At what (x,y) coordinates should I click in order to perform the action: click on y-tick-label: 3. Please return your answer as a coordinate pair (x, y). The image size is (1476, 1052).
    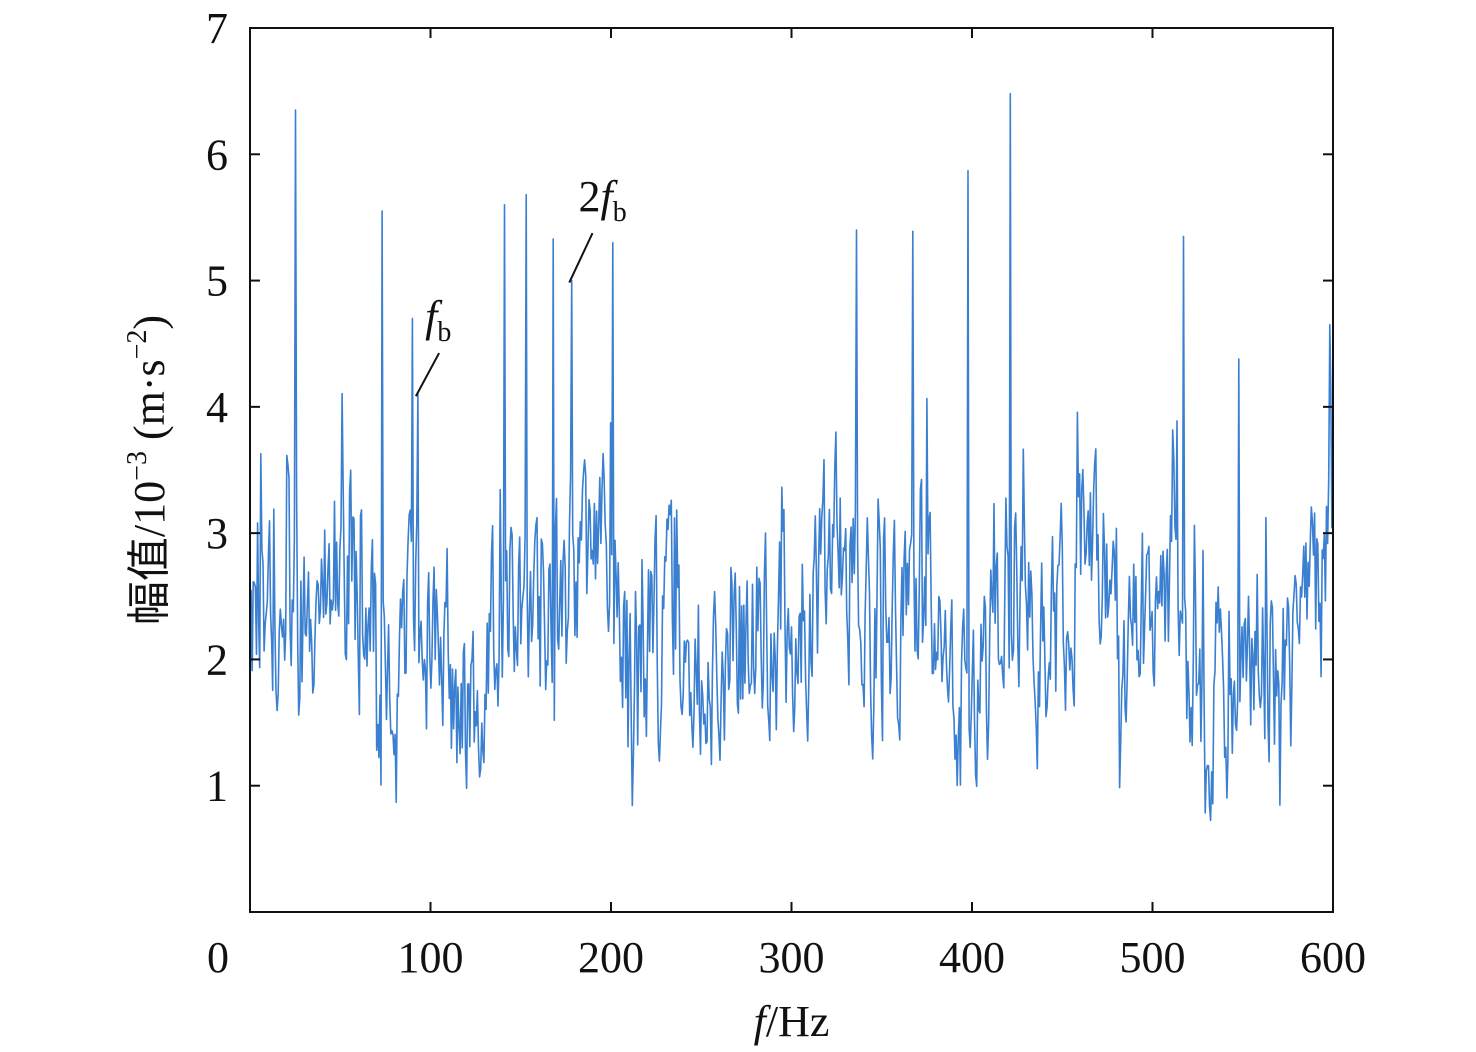
    Looking at the image, I should click on (217, 533).